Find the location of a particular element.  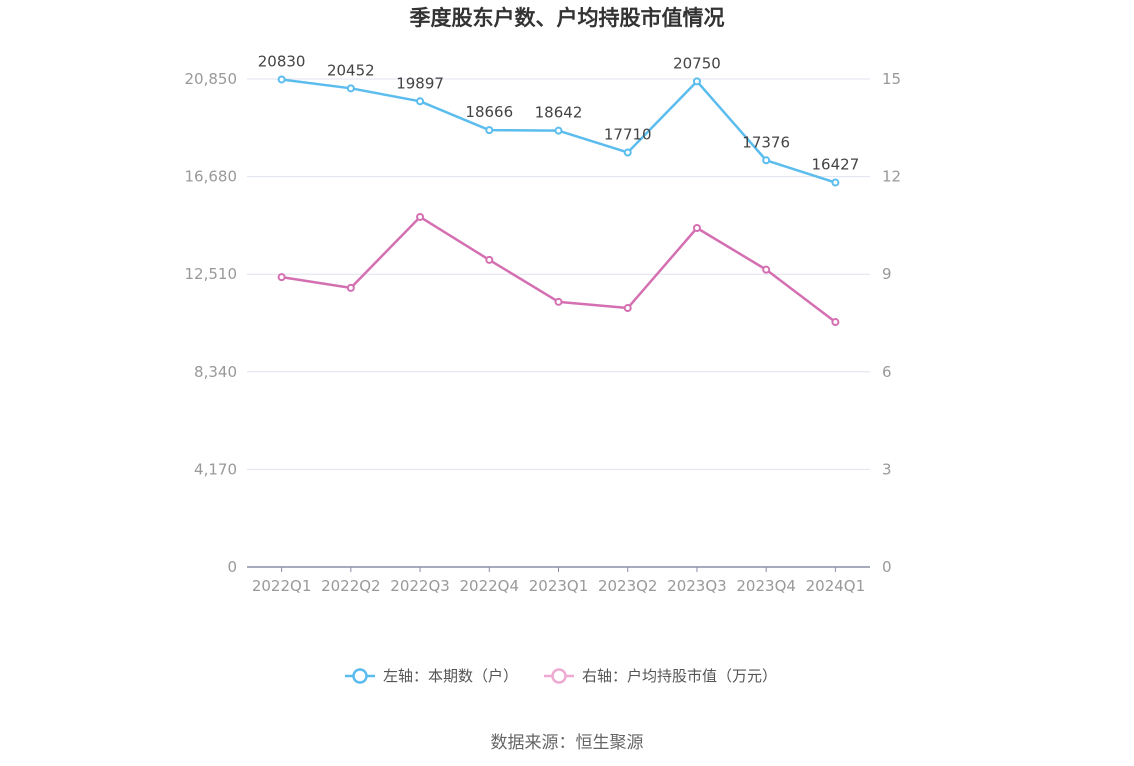

x-tick-label: 2024Q1 is located at coordinates (836, 586).